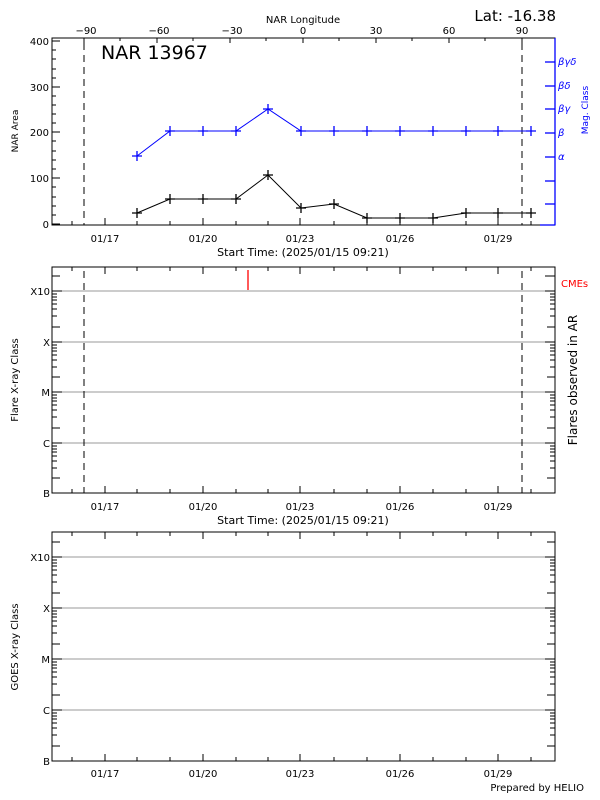  I want to click on goes-class-ticks-right, so click(550, 644).